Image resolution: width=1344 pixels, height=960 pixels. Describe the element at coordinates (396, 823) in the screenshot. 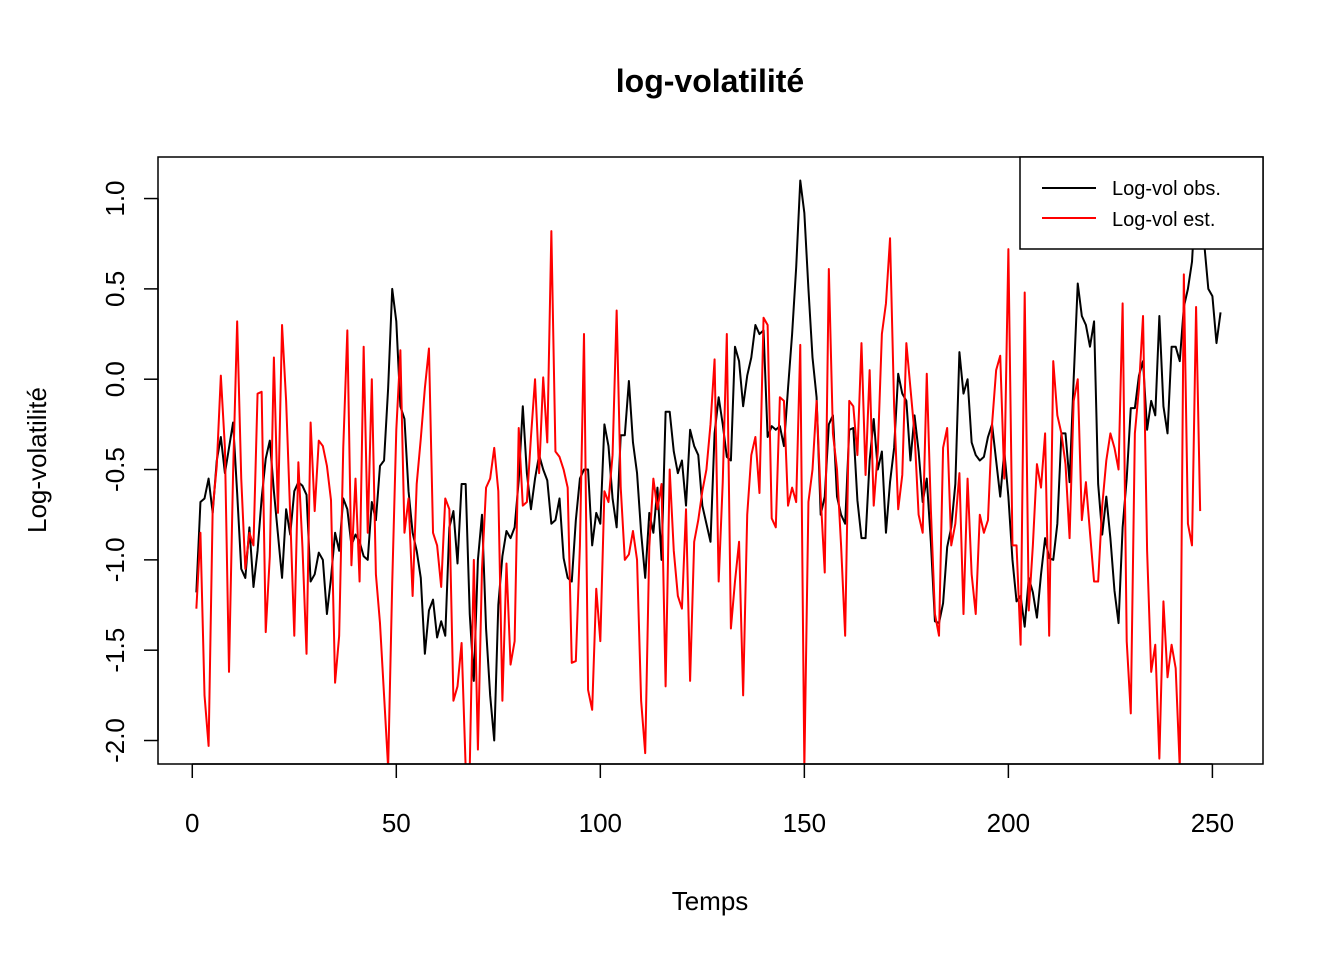

I see `x-tick-label: 50` at that location.